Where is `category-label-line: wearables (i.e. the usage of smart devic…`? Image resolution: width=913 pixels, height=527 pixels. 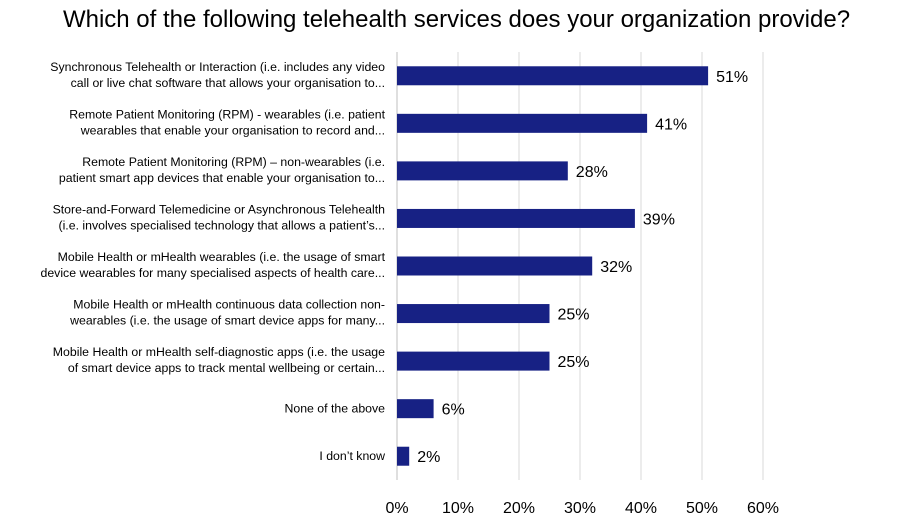
category-label-line: wearables (i.e. the usage of smart devic… is located at coordinates (227, 321).